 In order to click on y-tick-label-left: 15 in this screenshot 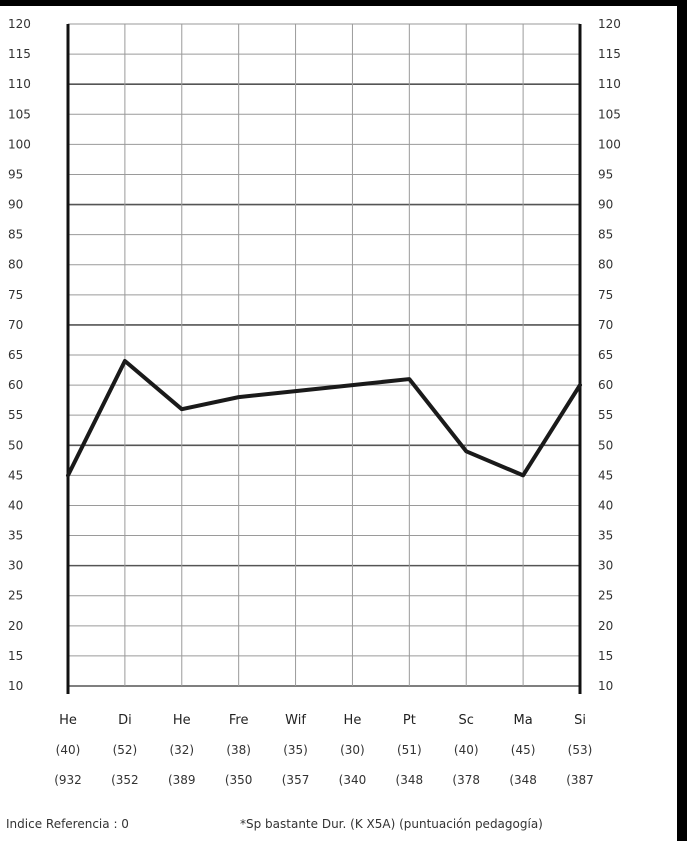, I will do `click(15, 656)`.